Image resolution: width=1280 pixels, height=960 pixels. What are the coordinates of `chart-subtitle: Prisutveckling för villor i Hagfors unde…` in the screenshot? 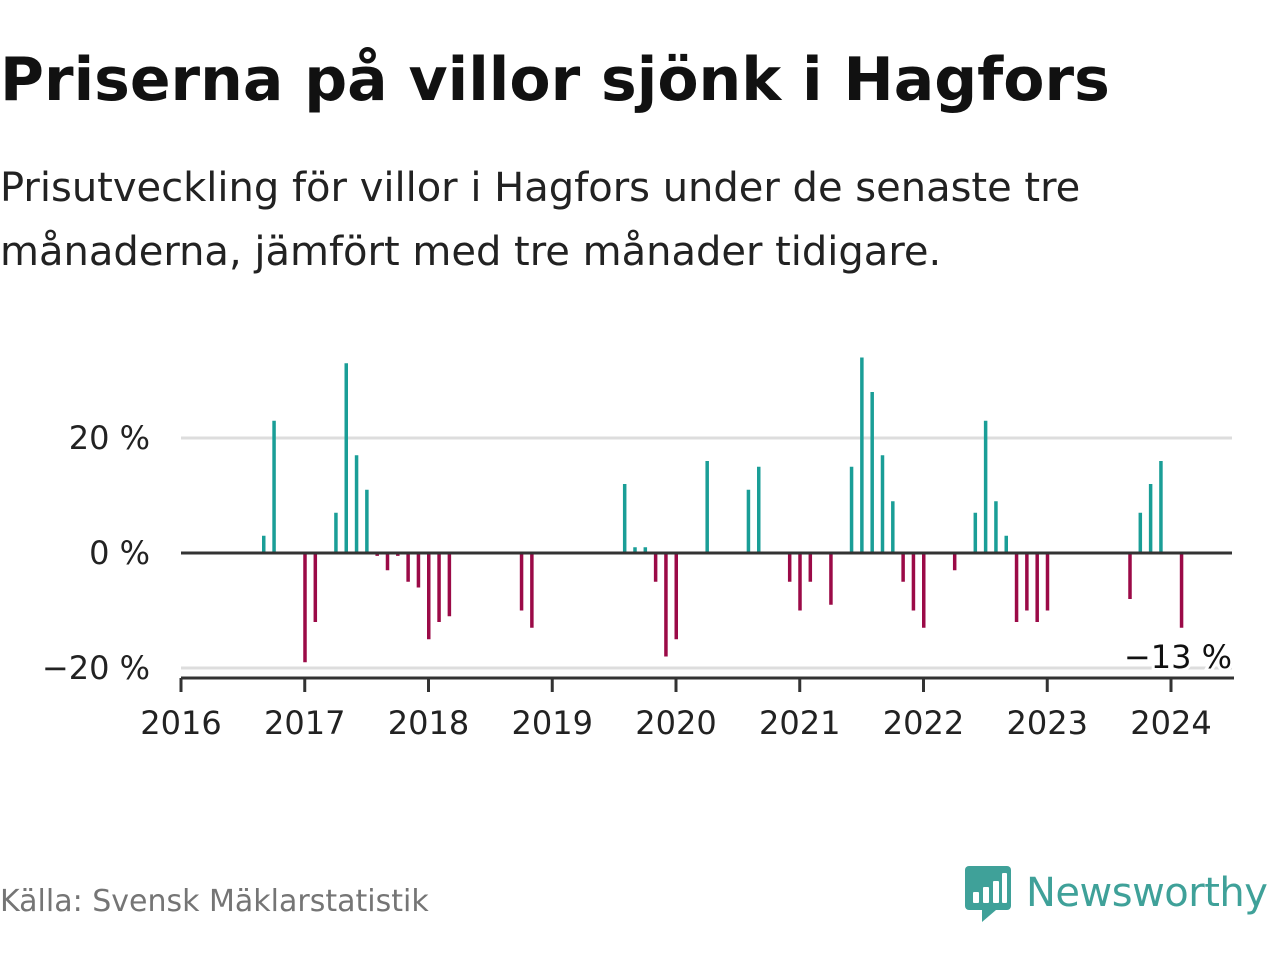 It's located at (540, 220).